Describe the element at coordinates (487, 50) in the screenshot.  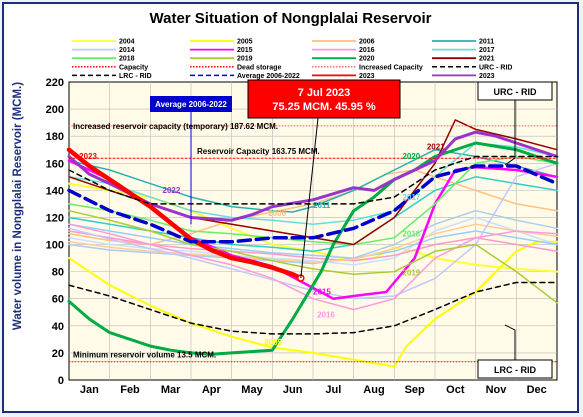
I see `legend-label: 2017` at that location.